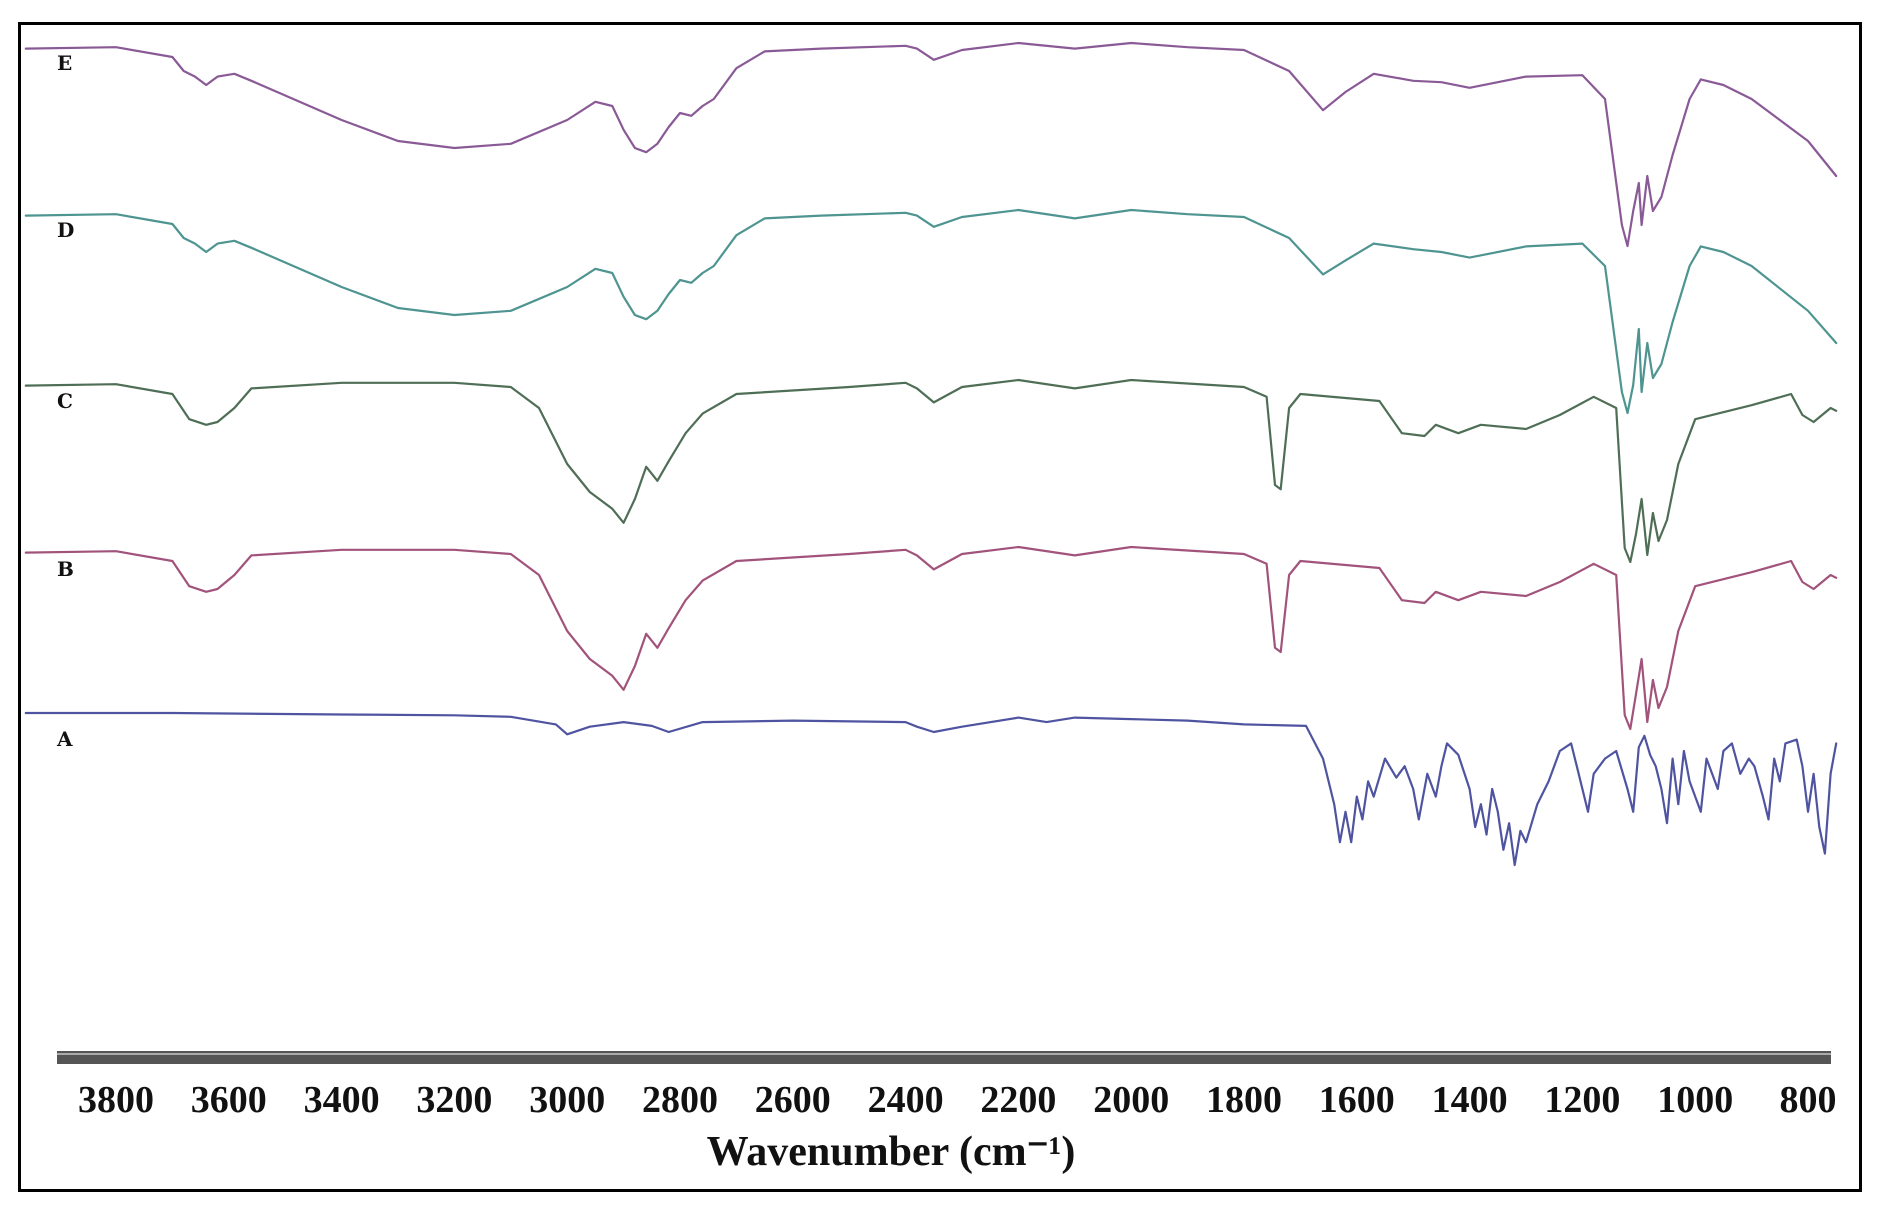  Describe the element at coordinates (116, 1100) in the screenshot. I see `x-tick-3800: 3800` at that location.